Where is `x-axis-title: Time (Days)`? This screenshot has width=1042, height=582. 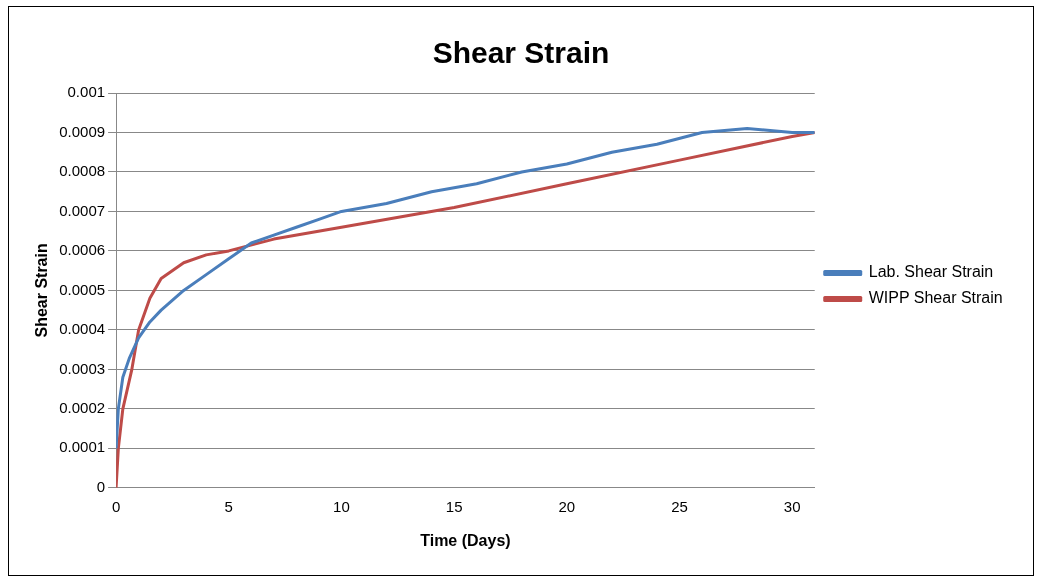 x-axis-title: Time (Days) is located at coordinates (465, 540).